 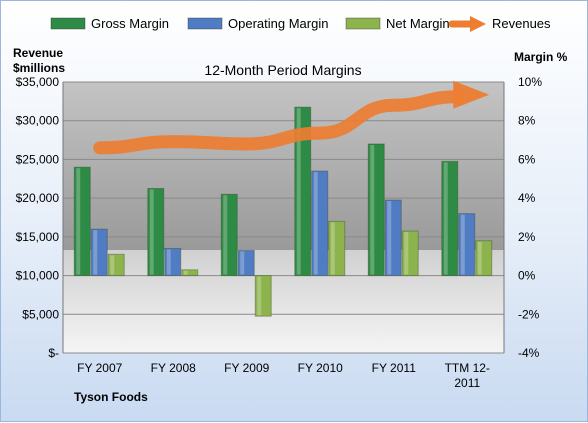 What do you see at coordinates (38, 82) in the screenshot?
I see `left-tick-label: $35,000` at bounding box center [38, 82].